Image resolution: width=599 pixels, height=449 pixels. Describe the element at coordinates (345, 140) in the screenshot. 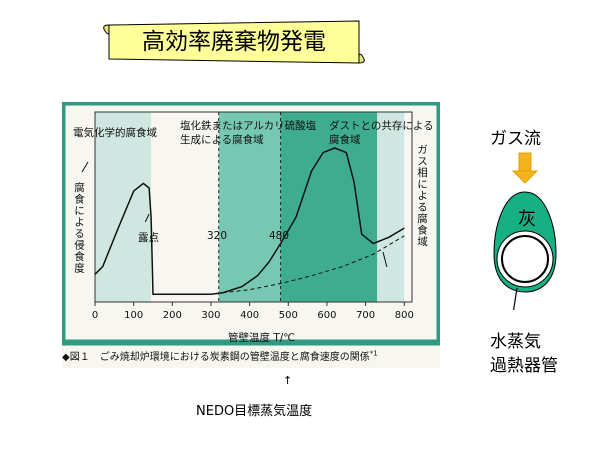

I see `region-label-dust-line2: 腐食域` at that location.